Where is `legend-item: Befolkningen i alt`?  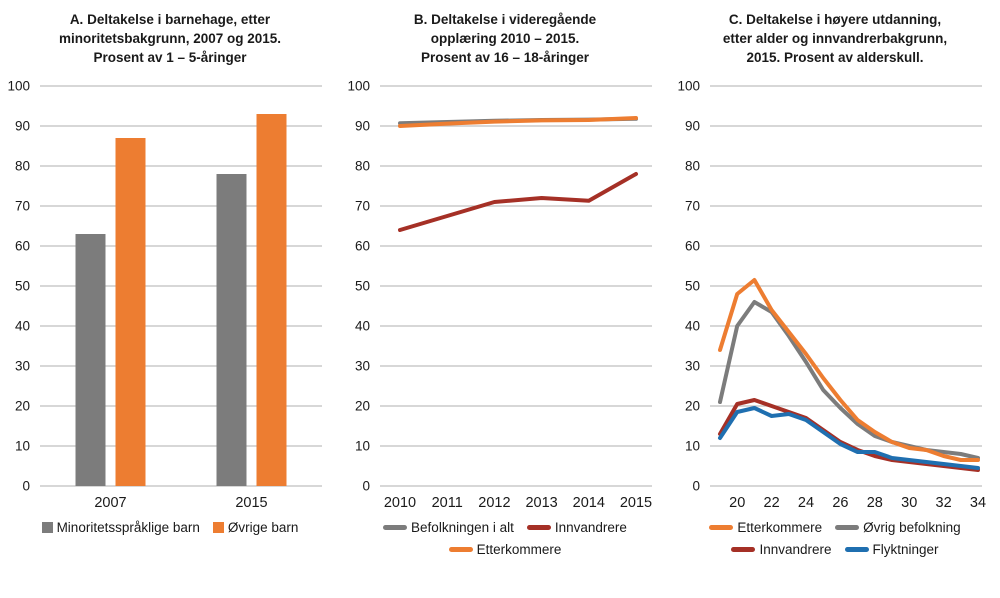
legend-item: Befolkningen i alt is located at coordinates (448, 527).